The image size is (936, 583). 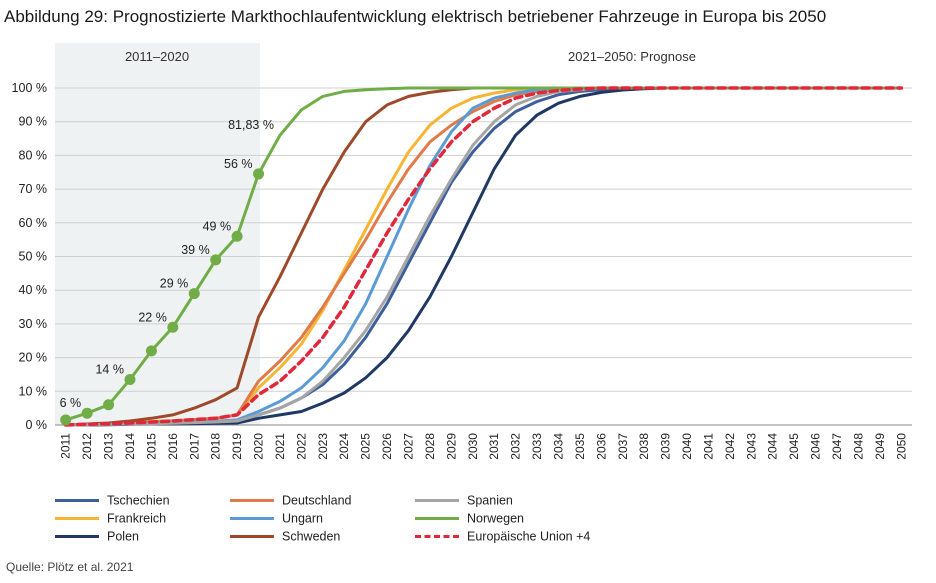 I want to click on x-tick-label: 2040, so click(x=687, y=446).